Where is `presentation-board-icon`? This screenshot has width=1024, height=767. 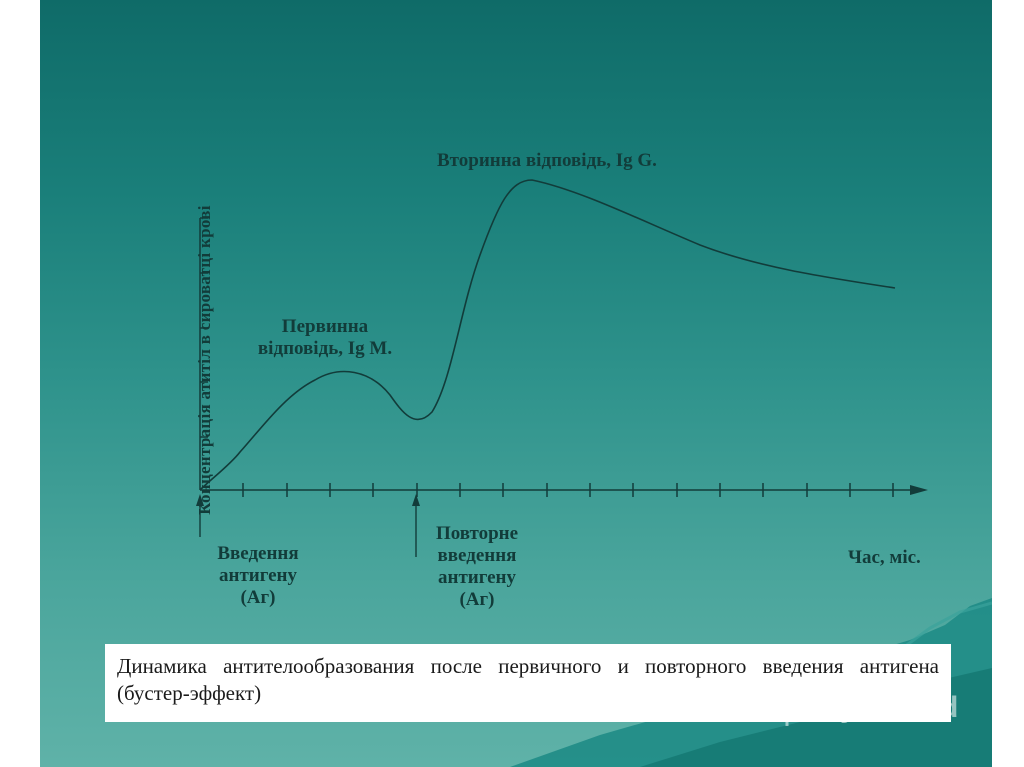 presentation-board-icon is located at coordinates (787, 708).